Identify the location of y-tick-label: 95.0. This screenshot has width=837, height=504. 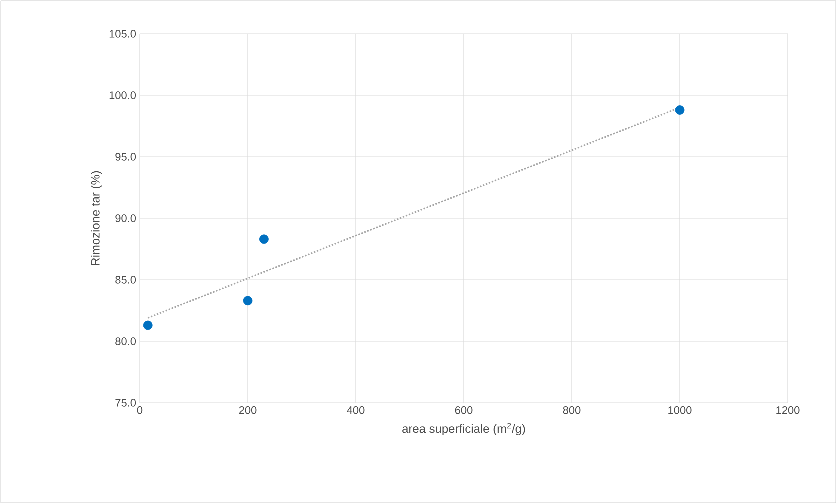
(126, 157).